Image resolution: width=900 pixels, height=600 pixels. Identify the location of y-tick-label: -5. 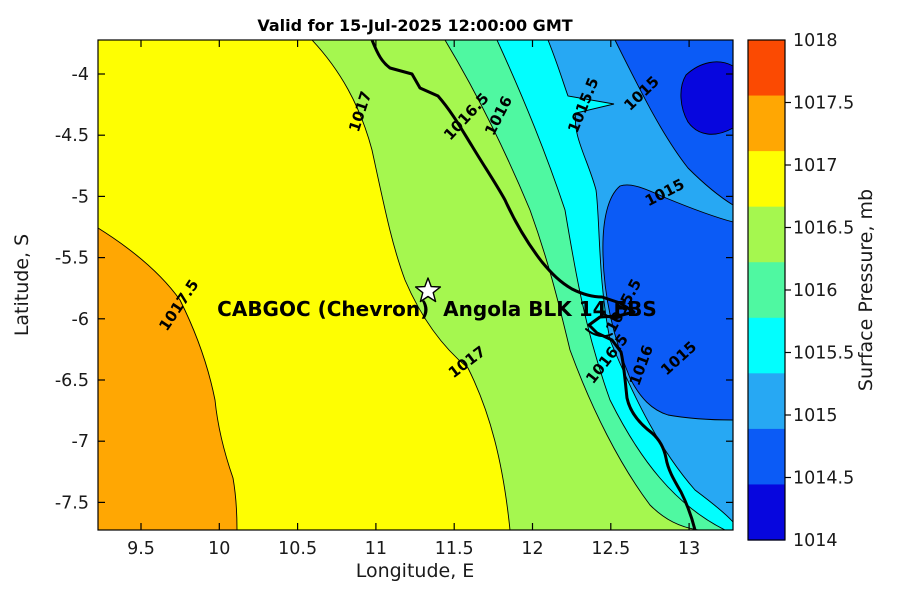
(80, 197).